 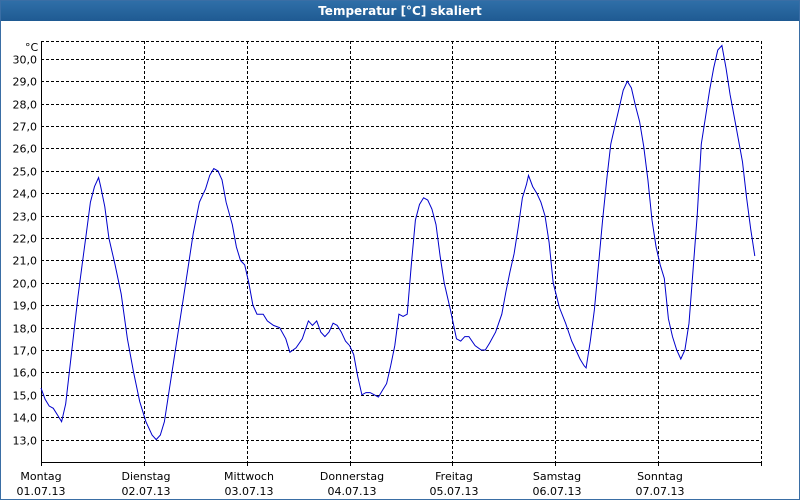 I want to click on y-tick-label: 26,0, so click(x=25, y=149).